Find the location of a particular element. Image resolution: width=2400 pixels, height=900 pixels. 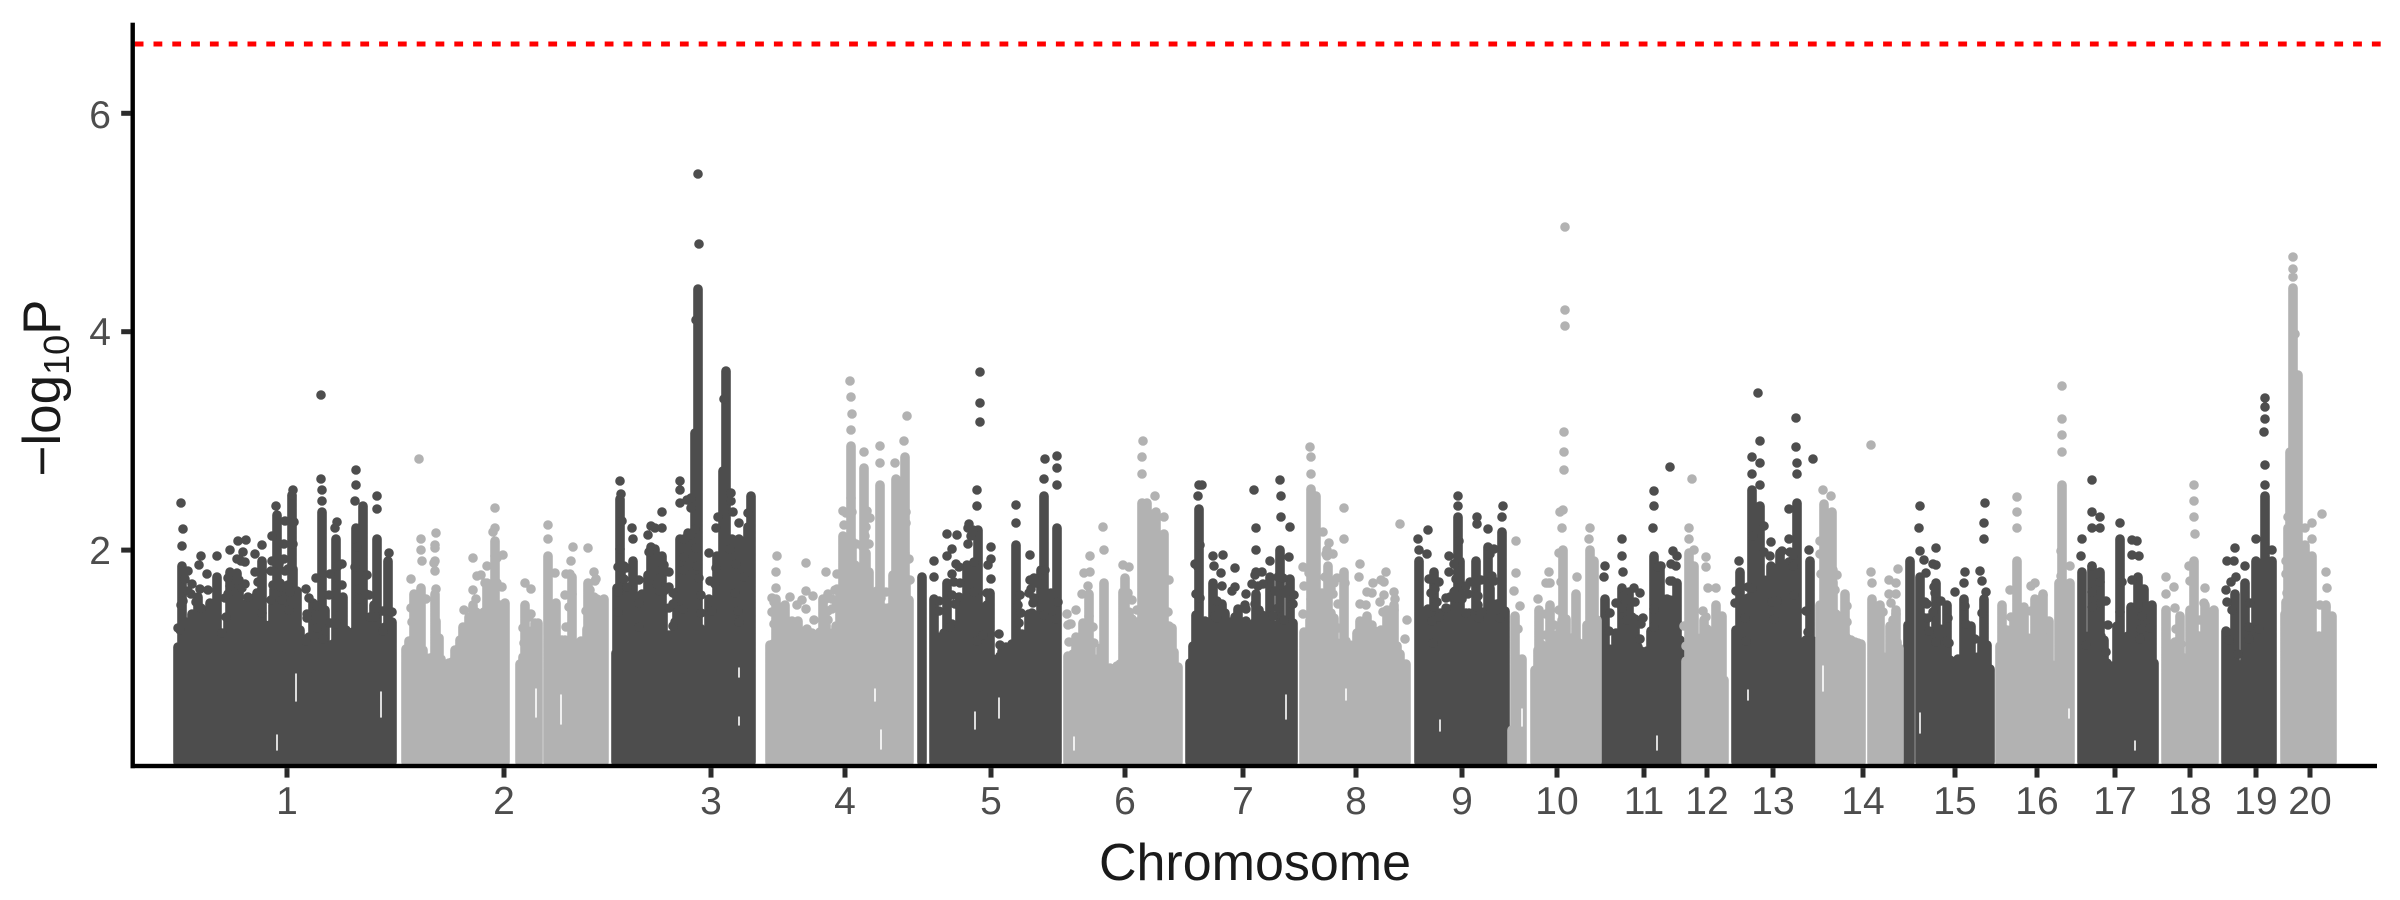

svg-text: −log10P is located at coordinates (45, 387).